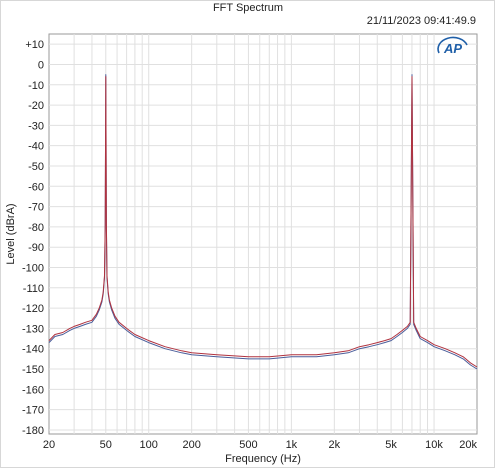 This screenshot has width=495, height=469. I want to click on ap-logo-text: AP, so click(452, 48).